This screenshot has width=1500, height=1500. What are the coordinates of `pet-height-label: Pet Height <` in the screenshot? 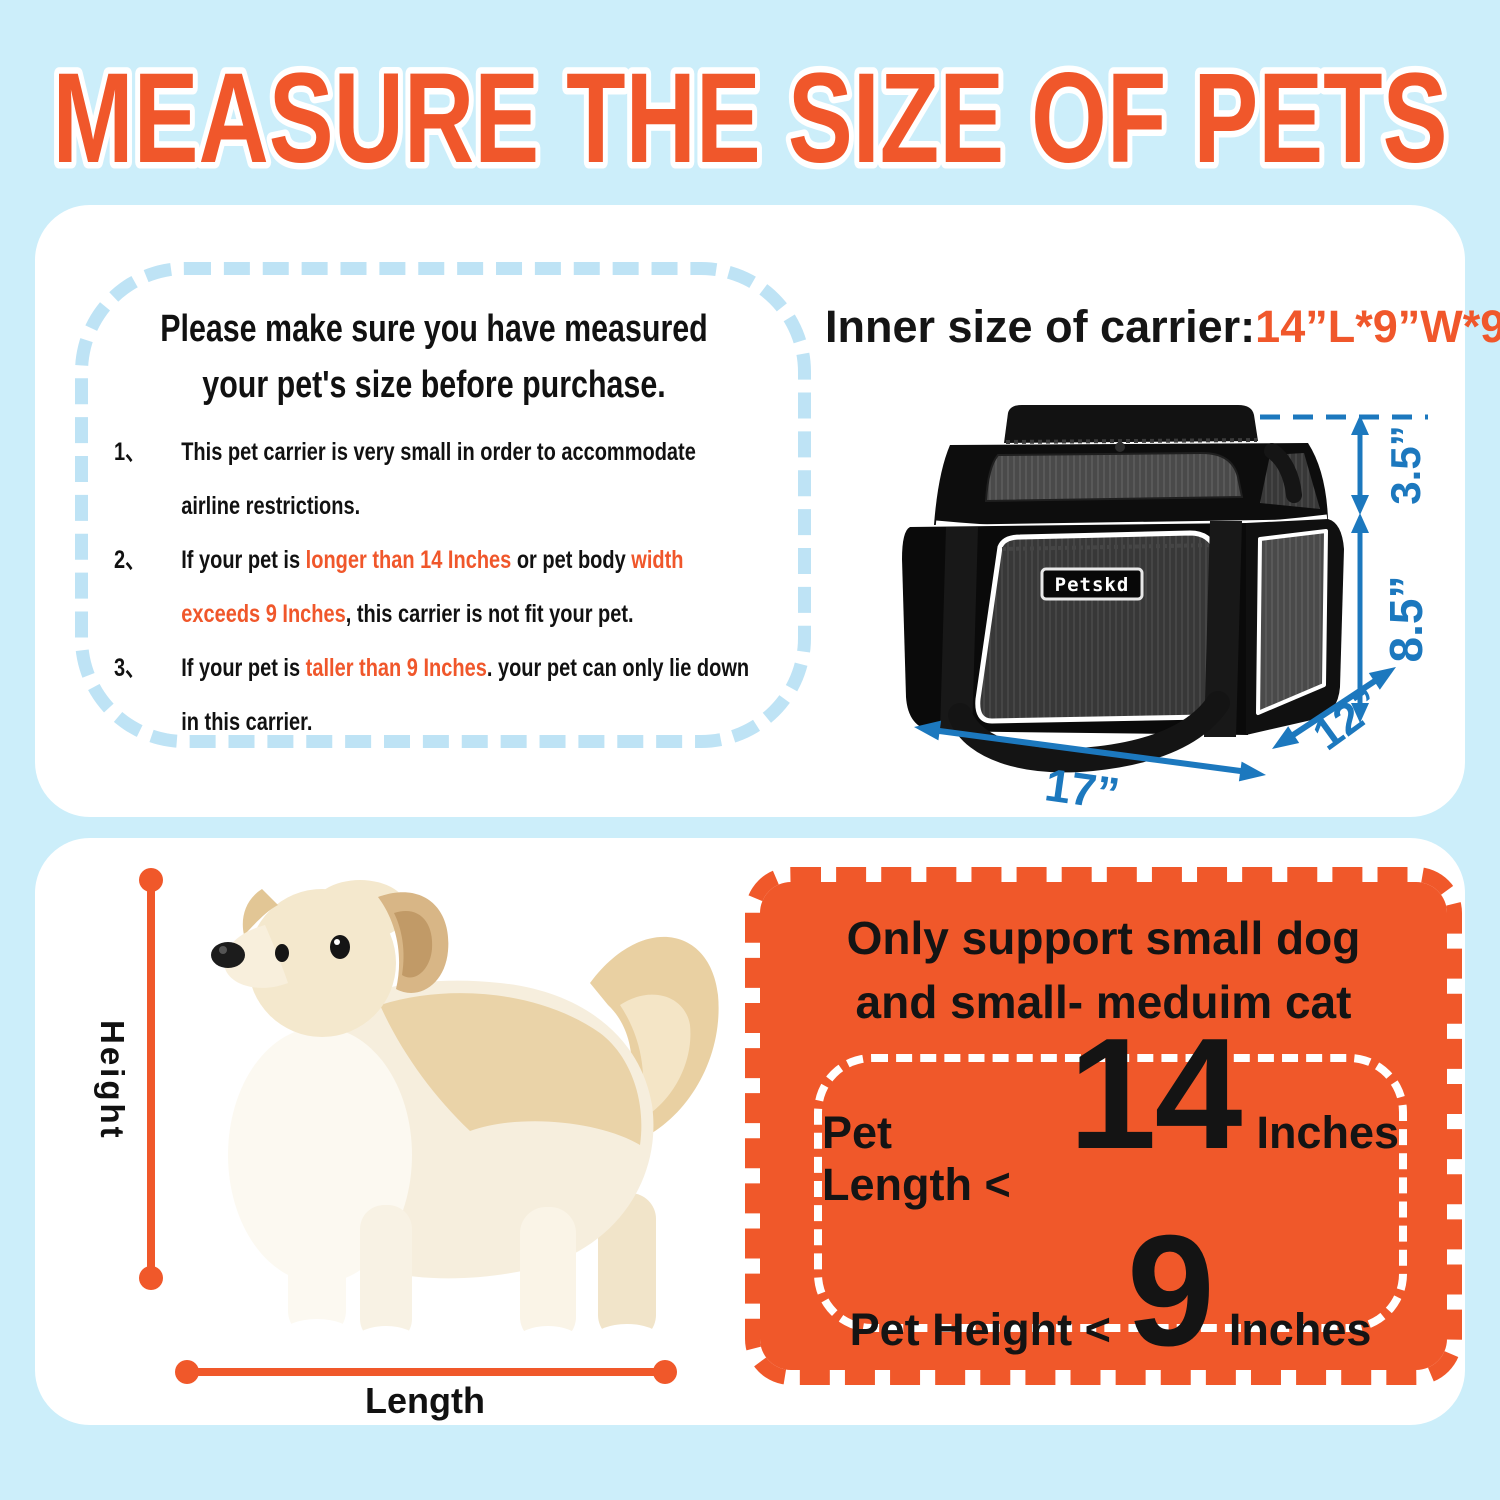 It's located at (980, 1329).